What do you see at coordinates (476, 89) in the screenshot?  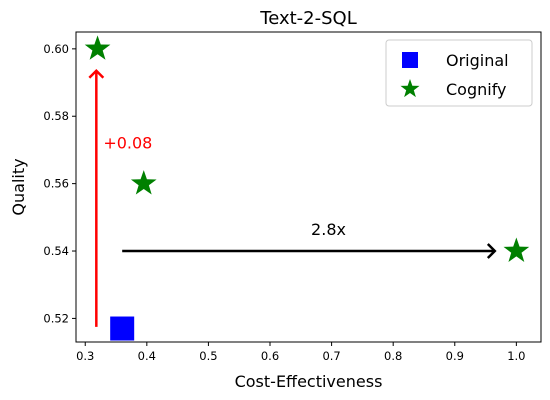 I see `legend-cognify-label: Cognify` at bounding box center [476, 89].